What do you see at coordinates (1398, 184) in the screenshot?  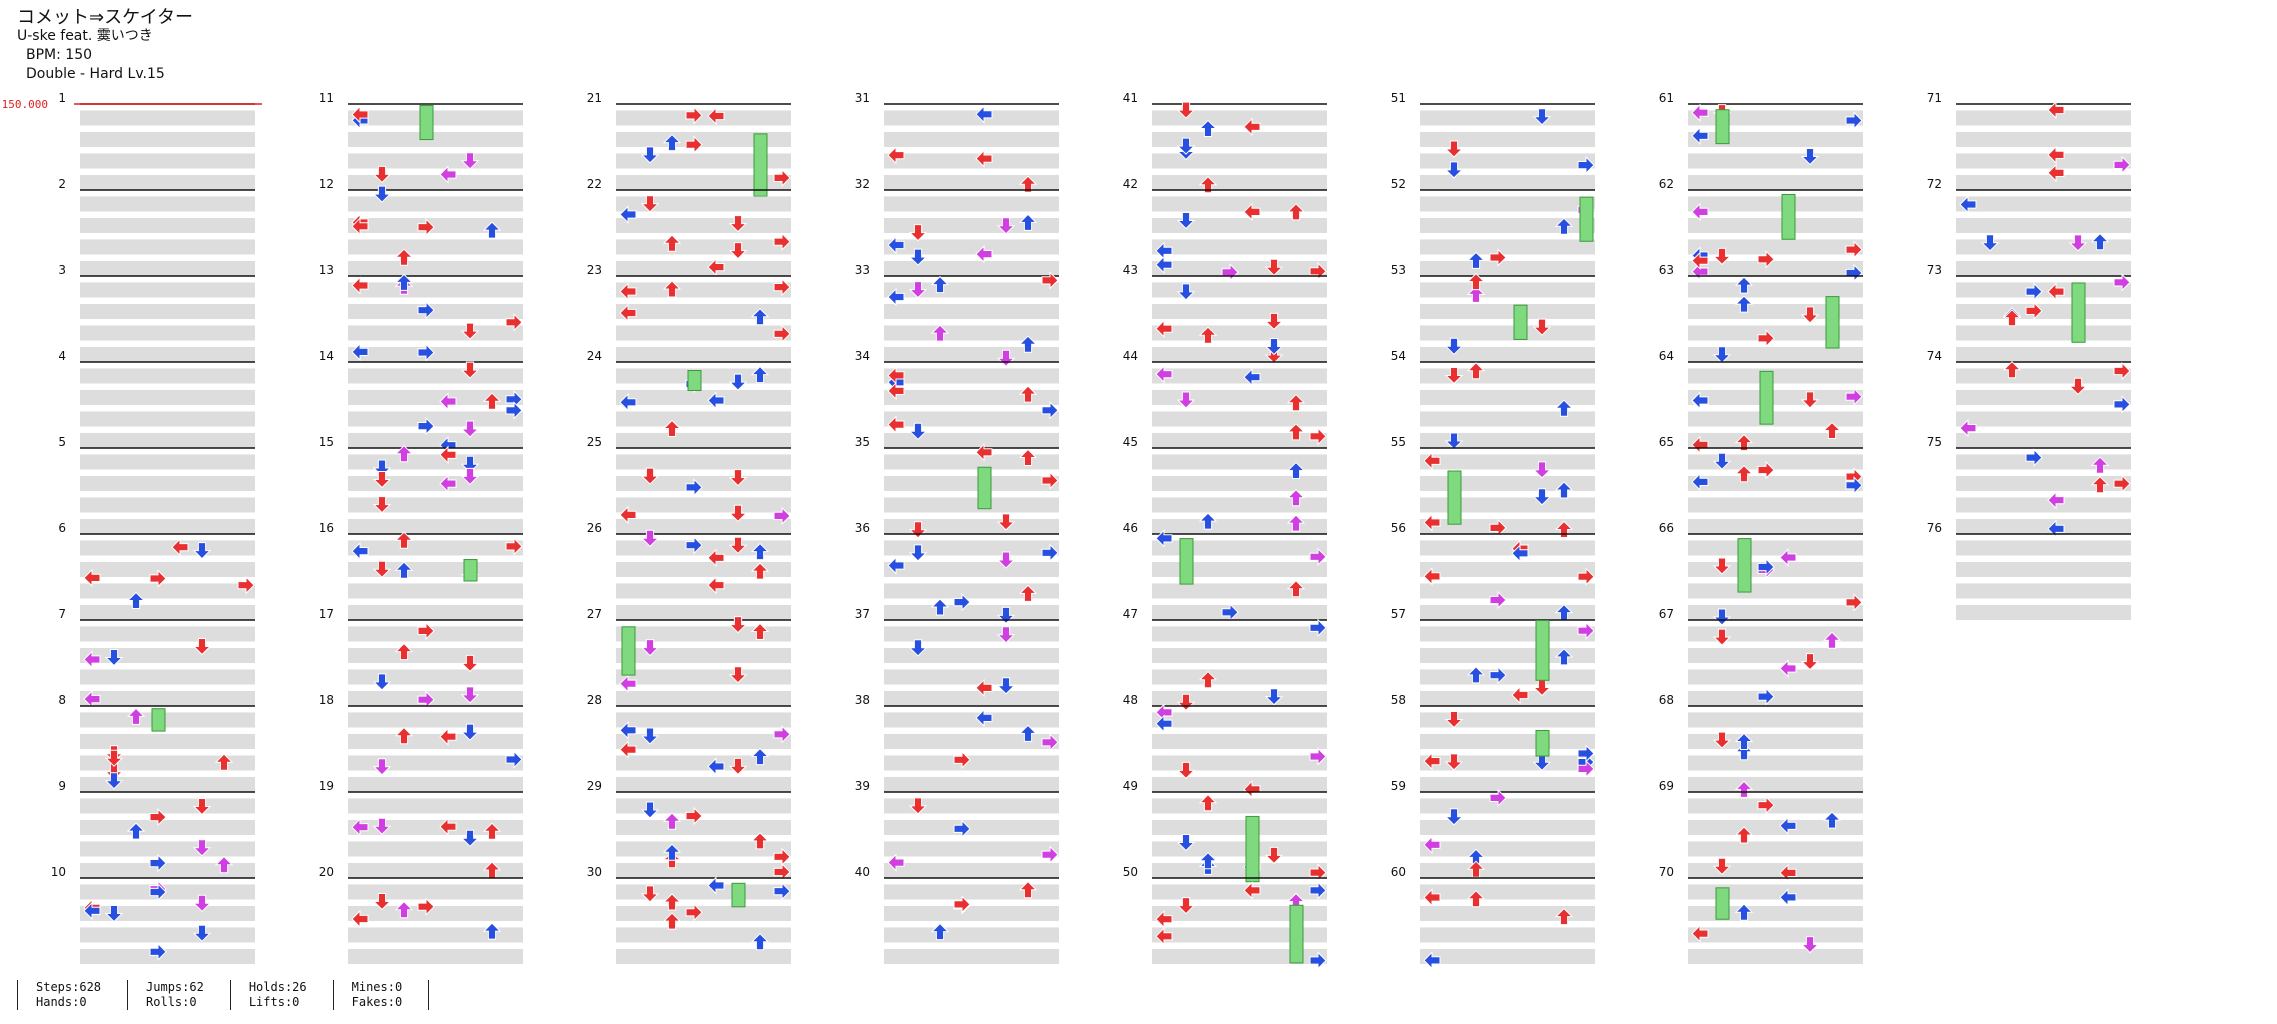 I see `measure-number: 52` at bounding box center [1398, 184].